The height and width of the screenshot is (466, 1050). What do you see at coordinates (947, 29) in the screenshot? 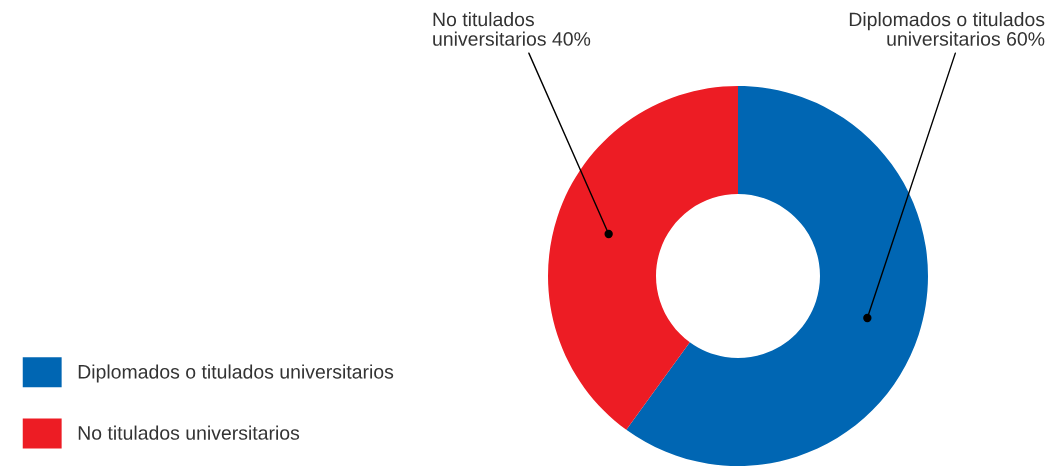
I see `data-label: Diplomados o titulados universitarios 60%` at bounding box center [947, 29].